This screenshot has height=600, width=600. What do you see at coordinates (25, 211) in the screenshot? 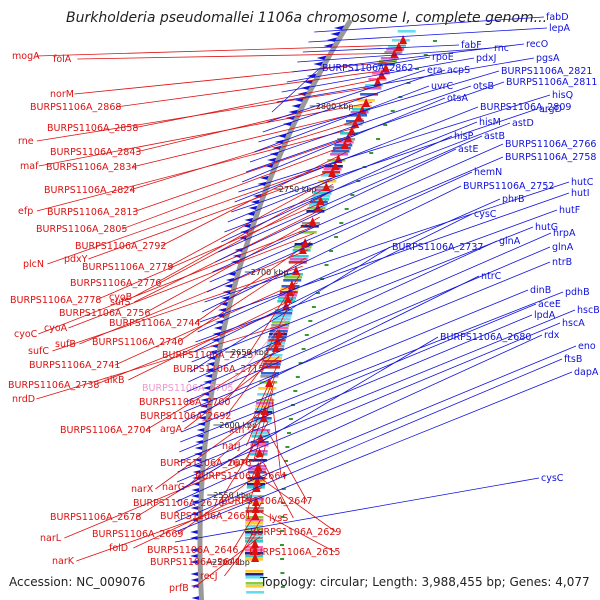
I see `left-gene-label: efp` at bounding box center [25, 211].